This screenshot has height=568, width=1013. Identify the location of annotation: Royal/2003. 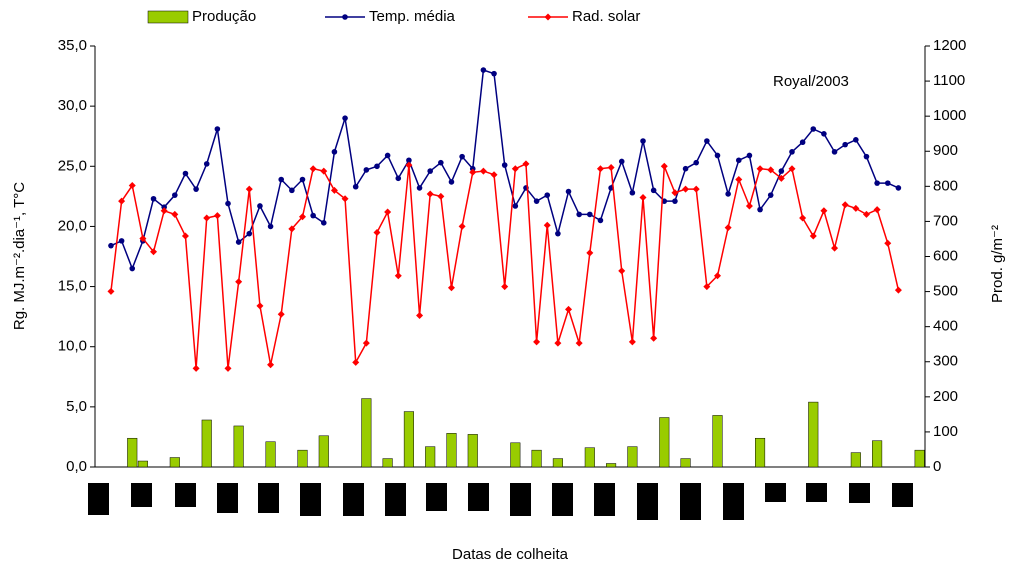
(811, 81).